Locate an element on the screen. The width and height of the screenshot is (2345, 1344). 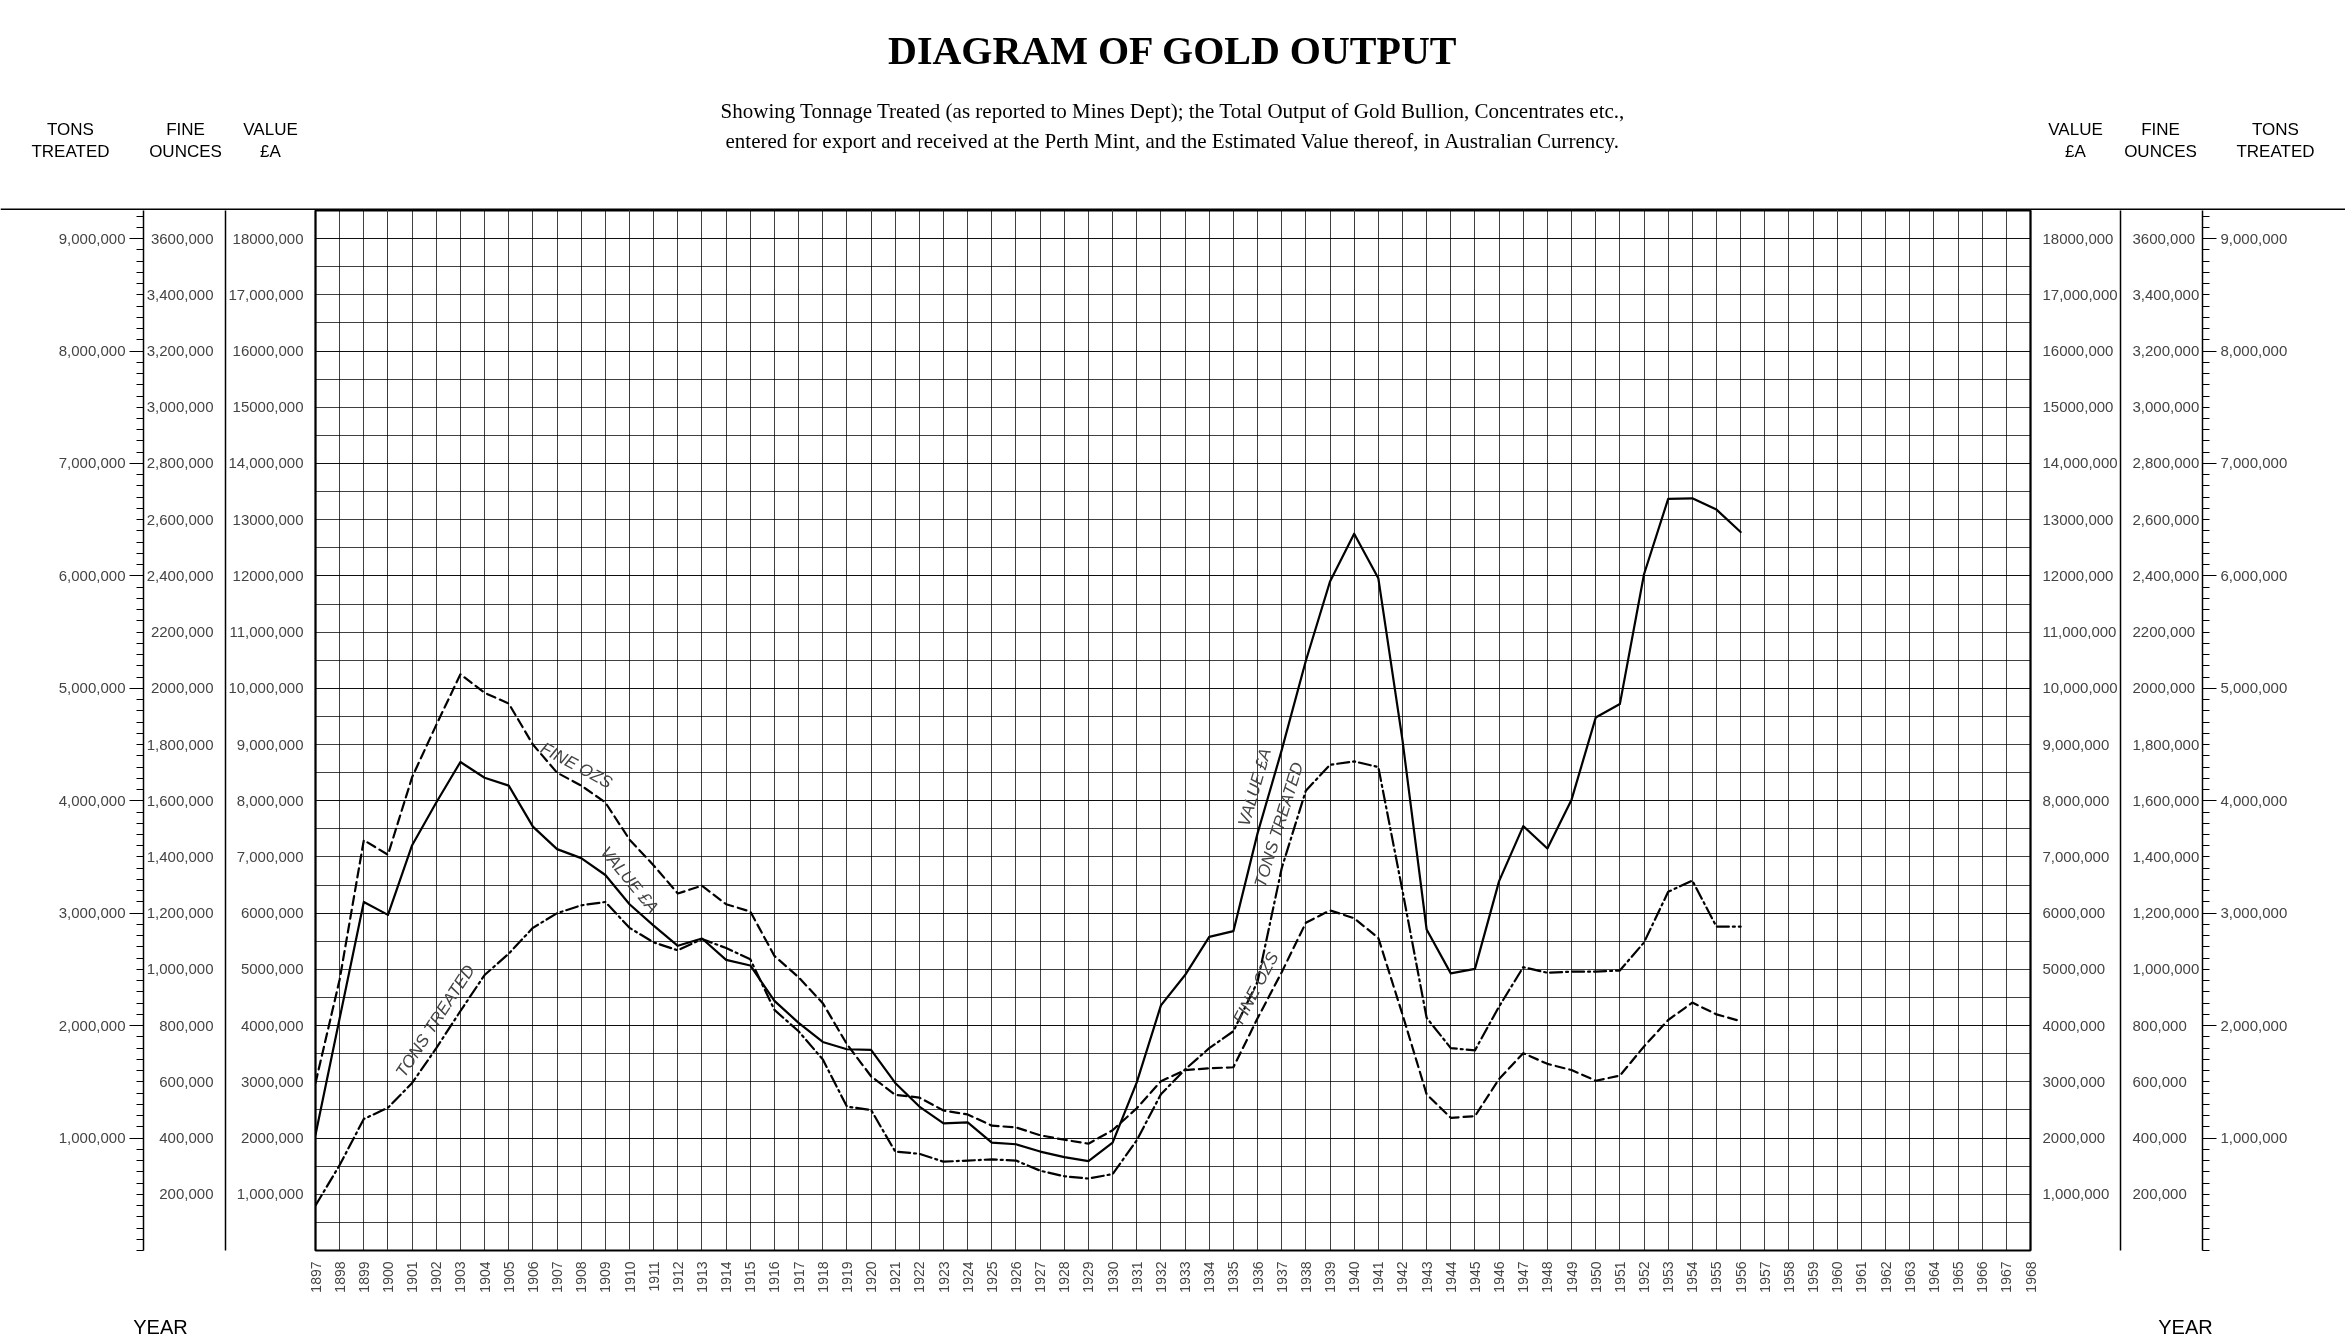
x-tick-label: 1918 is located at coordinates (822, 1277).